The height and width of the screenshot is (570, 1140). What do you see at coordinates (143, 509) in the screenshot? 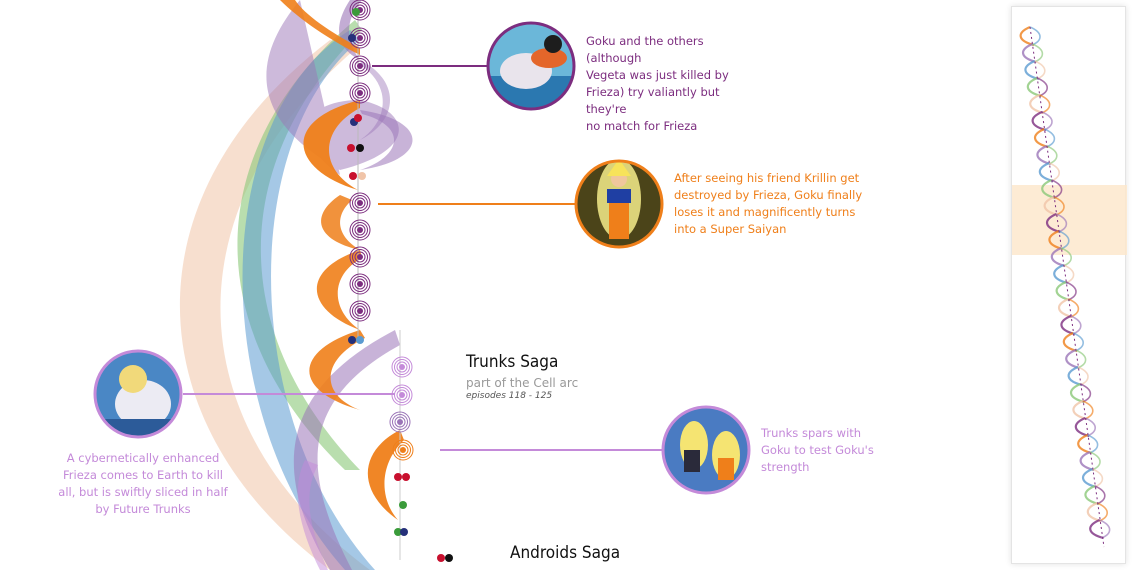
I see `annotation-line: by Future Trunks` at bounding box center [143, 509].